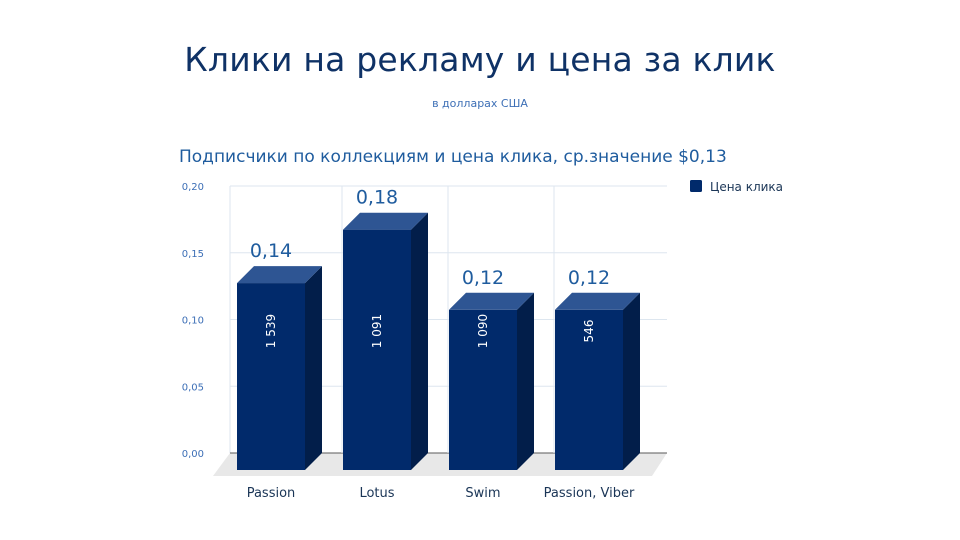  I want to click on legend-label: Цена клика, so click(746, 187).